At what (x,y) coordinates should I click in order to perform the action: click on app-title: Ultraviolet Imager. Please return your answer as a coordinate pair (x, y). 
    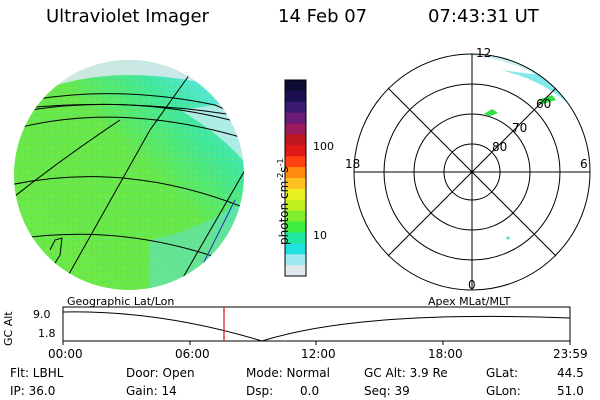
    Looking at the image, I should click on (127, 16).